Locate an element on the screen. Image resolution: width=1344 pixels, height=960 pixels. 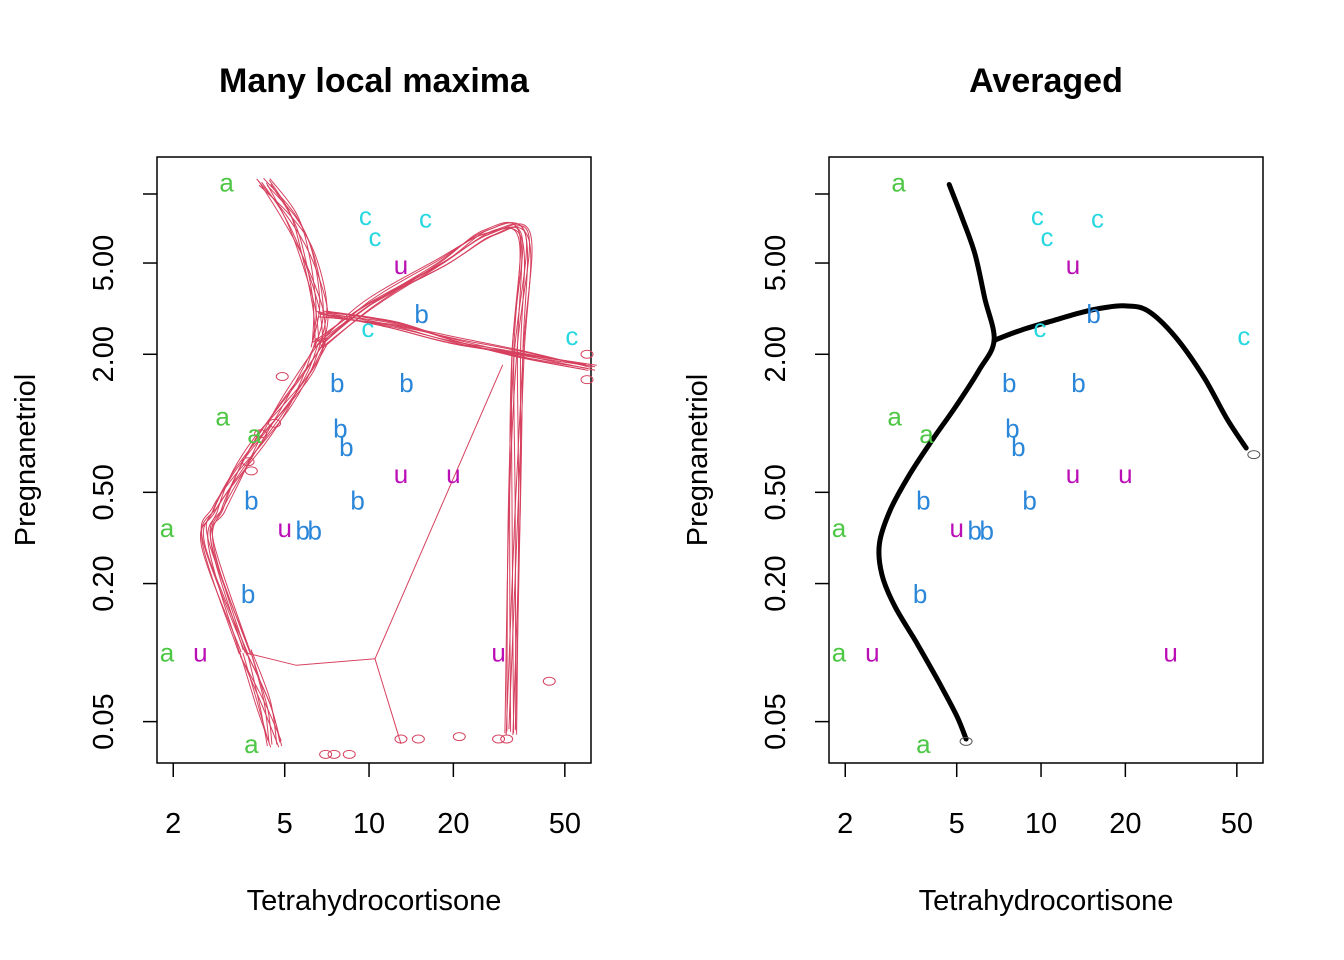
x-axis: 2 5 10 20 50 is located at coordinates (373, 801).